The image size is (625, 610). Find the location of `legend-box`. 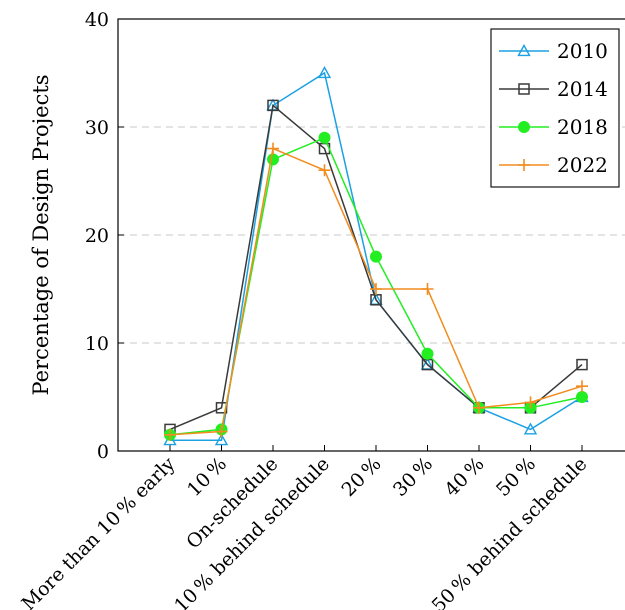

legend-box is located at coordinates (555, 108).